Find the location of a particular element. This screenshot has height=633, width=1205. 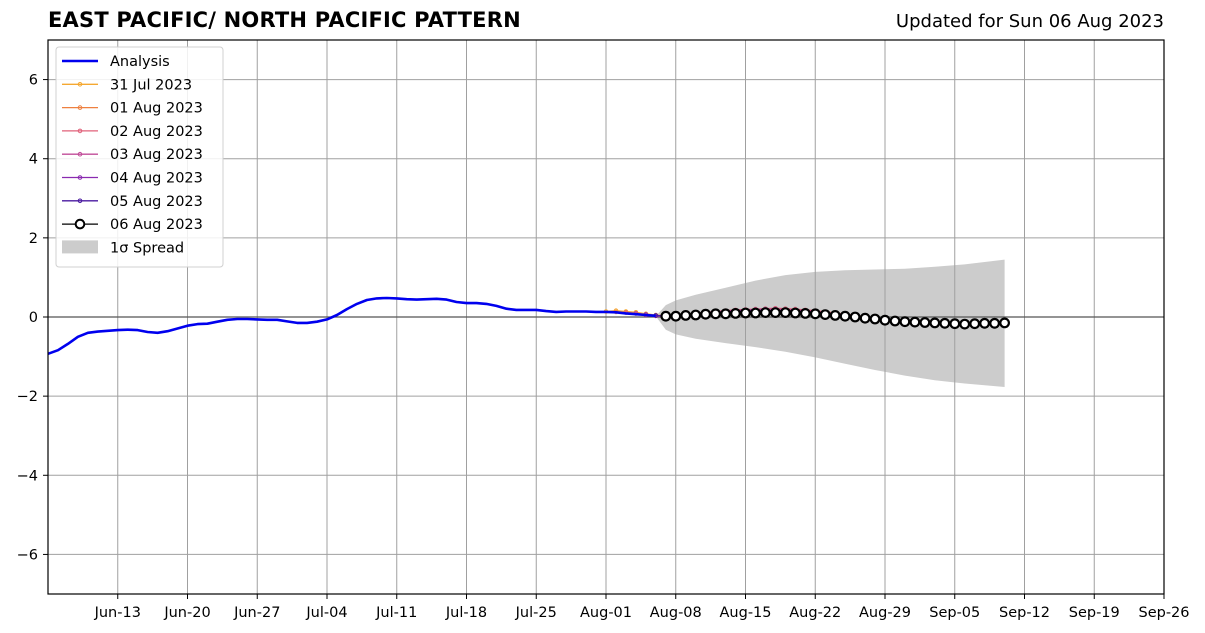

y-tick-label: −2 is located at coordinates (27, 397).